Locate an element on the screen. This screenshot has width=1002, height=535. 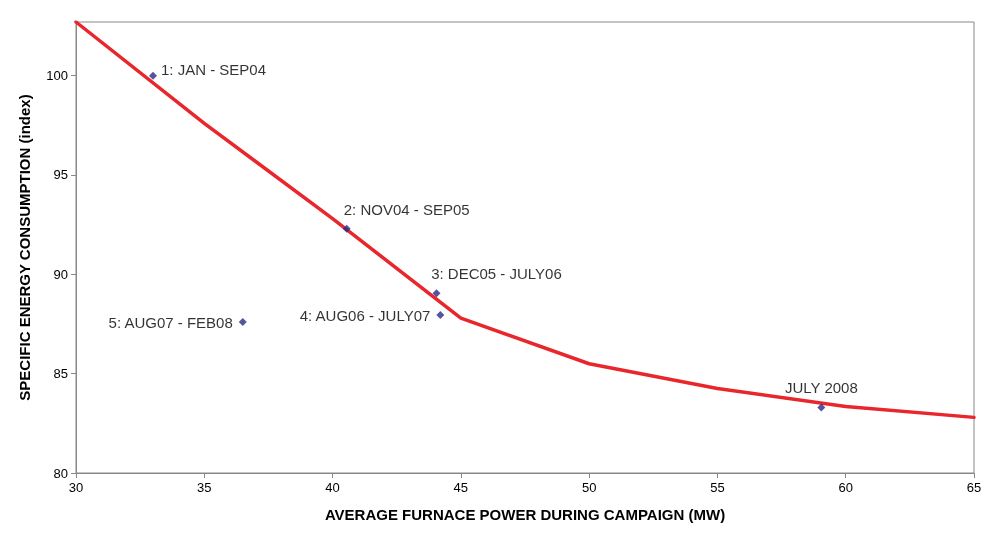
y-tick-label: 85 is located at coordinates (60, 374).